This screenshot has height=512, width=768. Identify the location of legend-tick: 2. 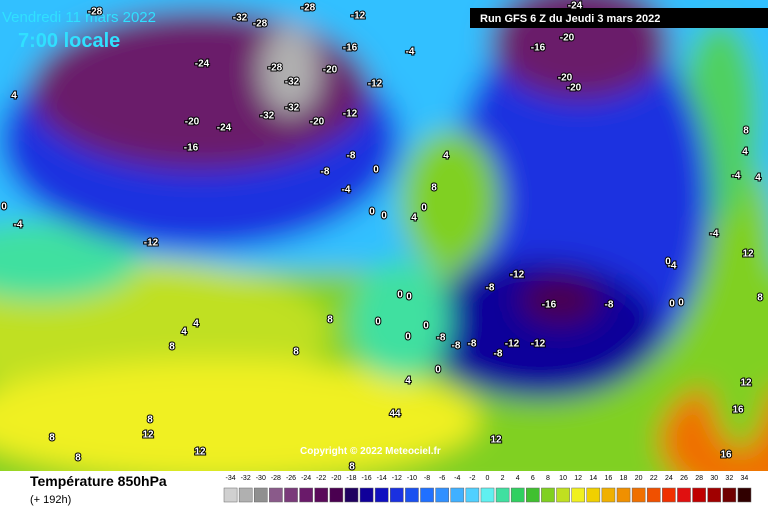
(503, 478).